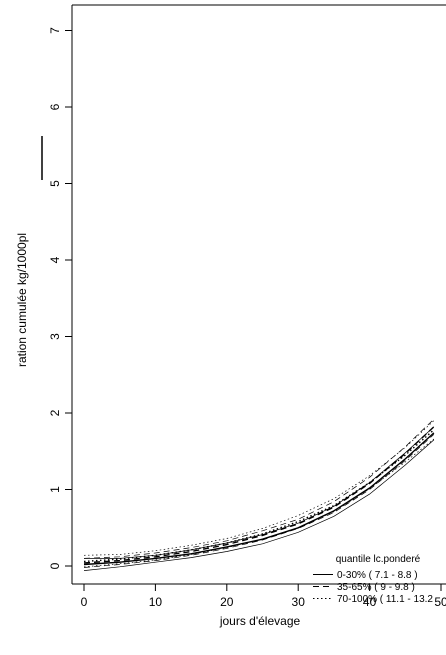 This screenshot has width=446, height=655. I want to click on x-tick-label-20: 20, so click(227, 602).